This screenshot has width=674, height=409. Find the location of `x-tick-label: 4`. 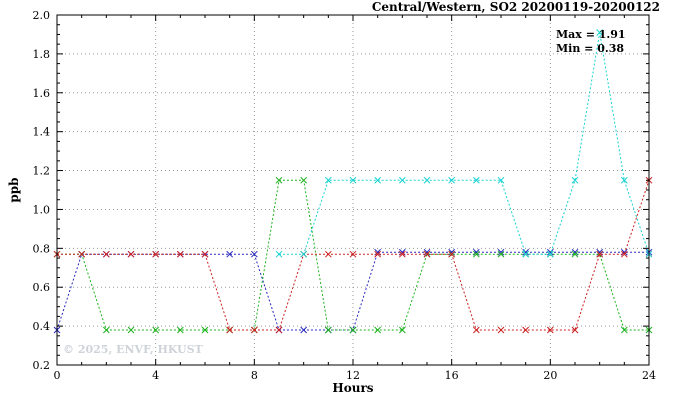

x-tick-label: 4 is located at coordinates (155, 375).